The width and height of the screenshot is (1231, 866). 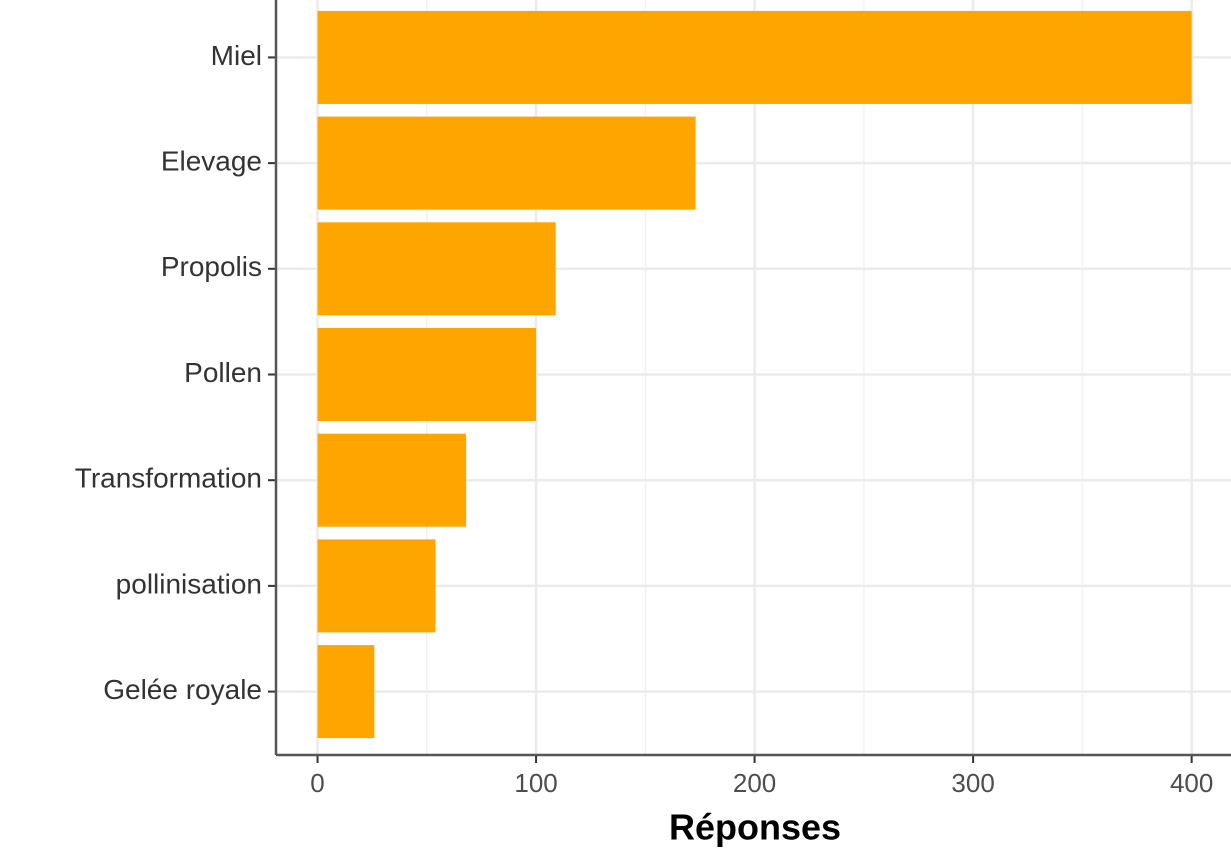 What do you see at coordinates (182, 689) in the screenshot?
I see `y-tick-label: Gelée royale` at bounding box center [182, 689].